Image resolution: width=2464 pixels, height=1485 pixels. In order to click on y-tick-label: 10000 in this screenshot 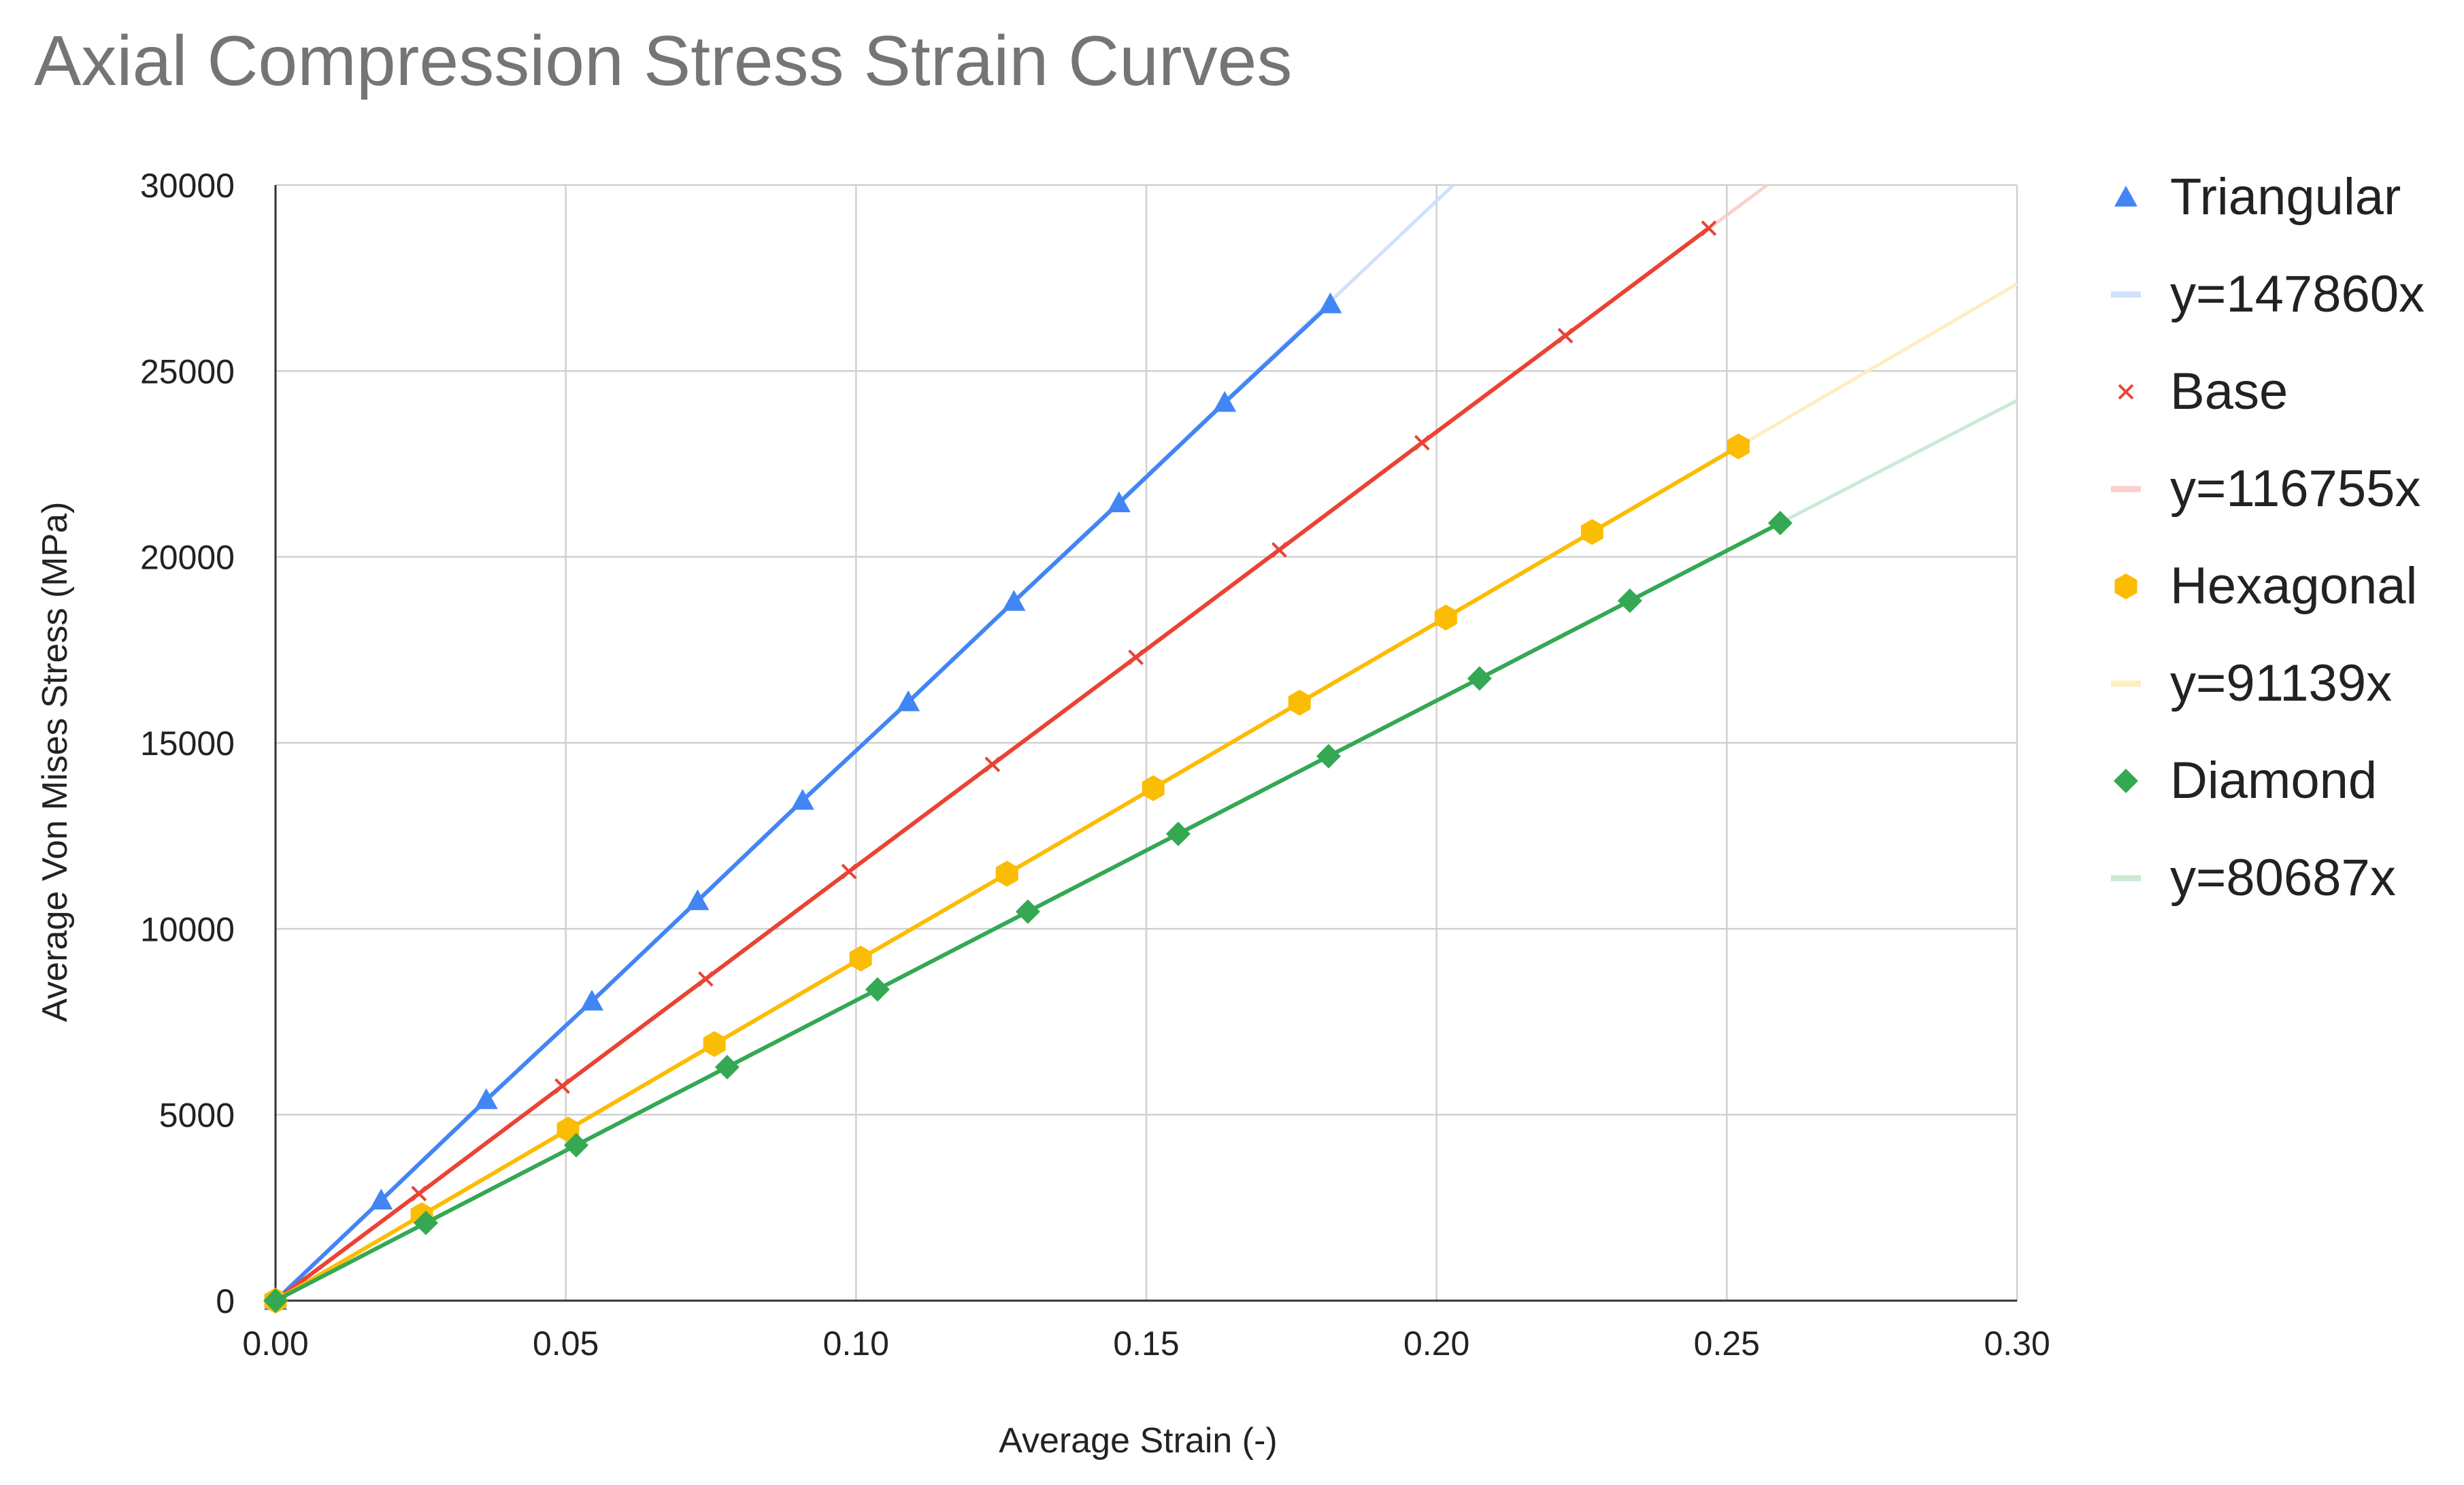, I will do `click(187, 929)`.